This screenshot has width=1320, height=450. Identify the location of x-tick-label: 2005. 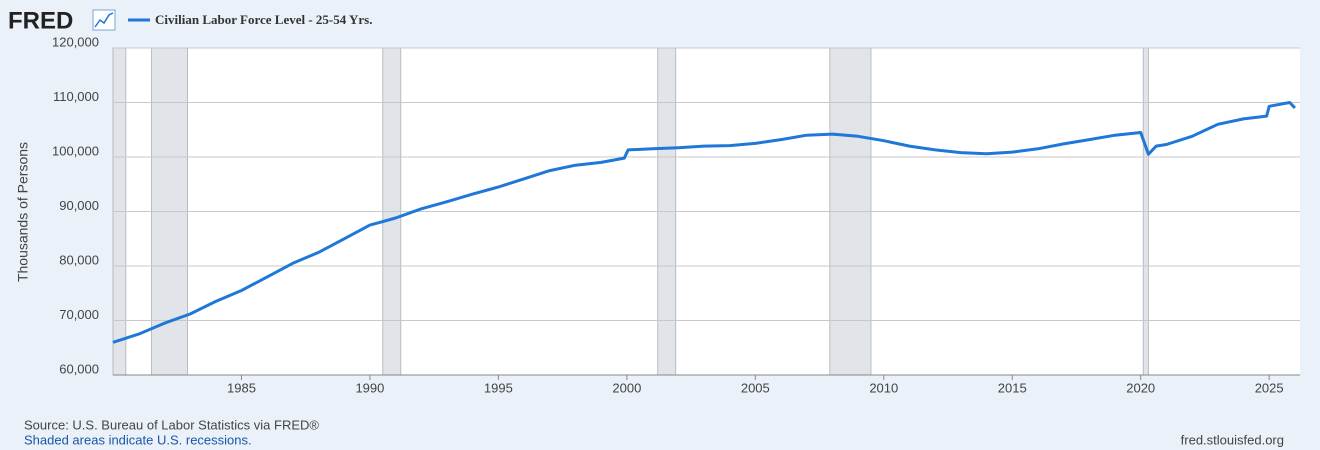
(755, 387).